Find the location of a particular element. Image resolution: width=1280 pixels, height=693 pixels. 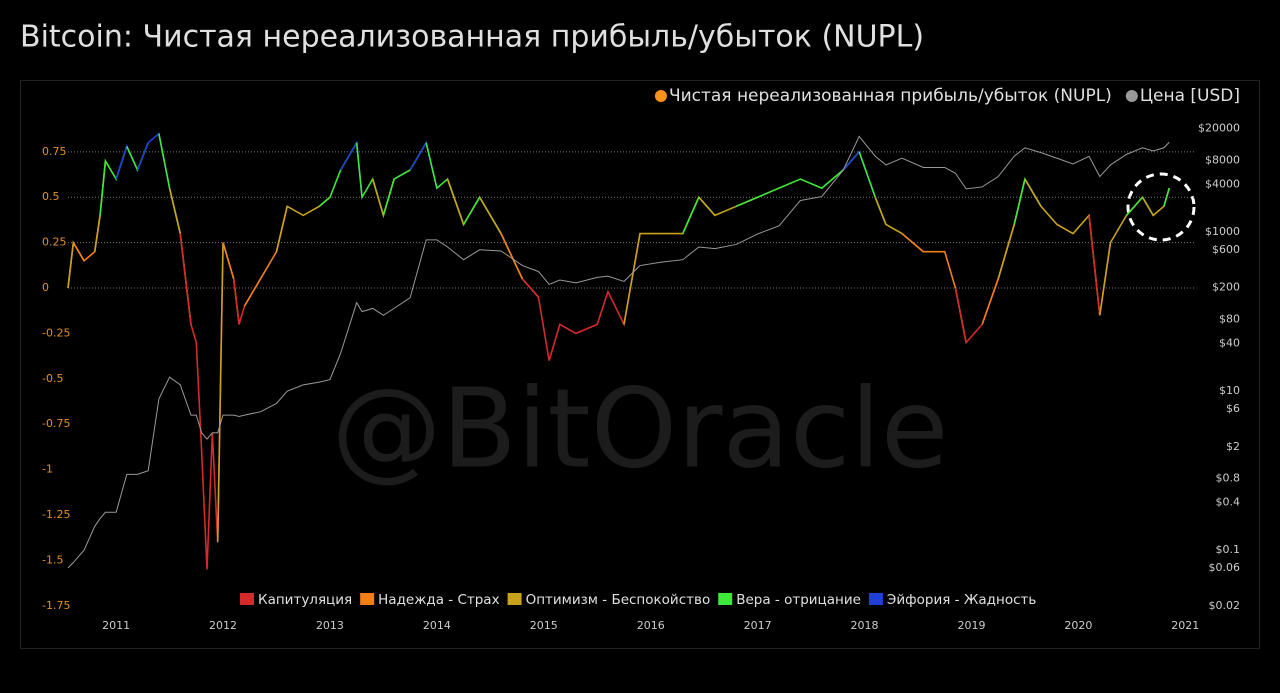

x-tick-label: 2013 is located at coordinates (330, 625).